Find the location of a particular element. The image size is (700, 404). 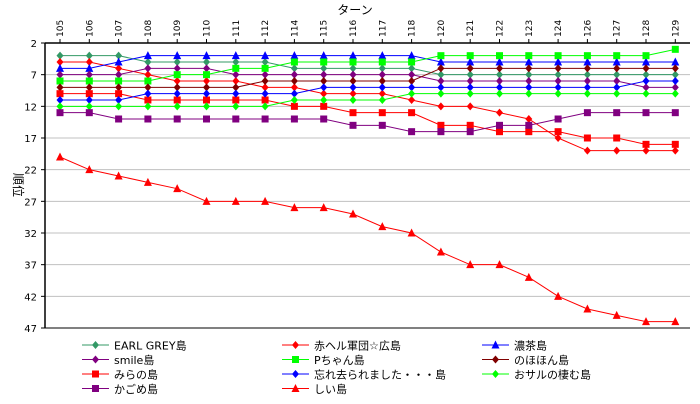

x-tick-label: 120 is located at coordinates (442, 28).